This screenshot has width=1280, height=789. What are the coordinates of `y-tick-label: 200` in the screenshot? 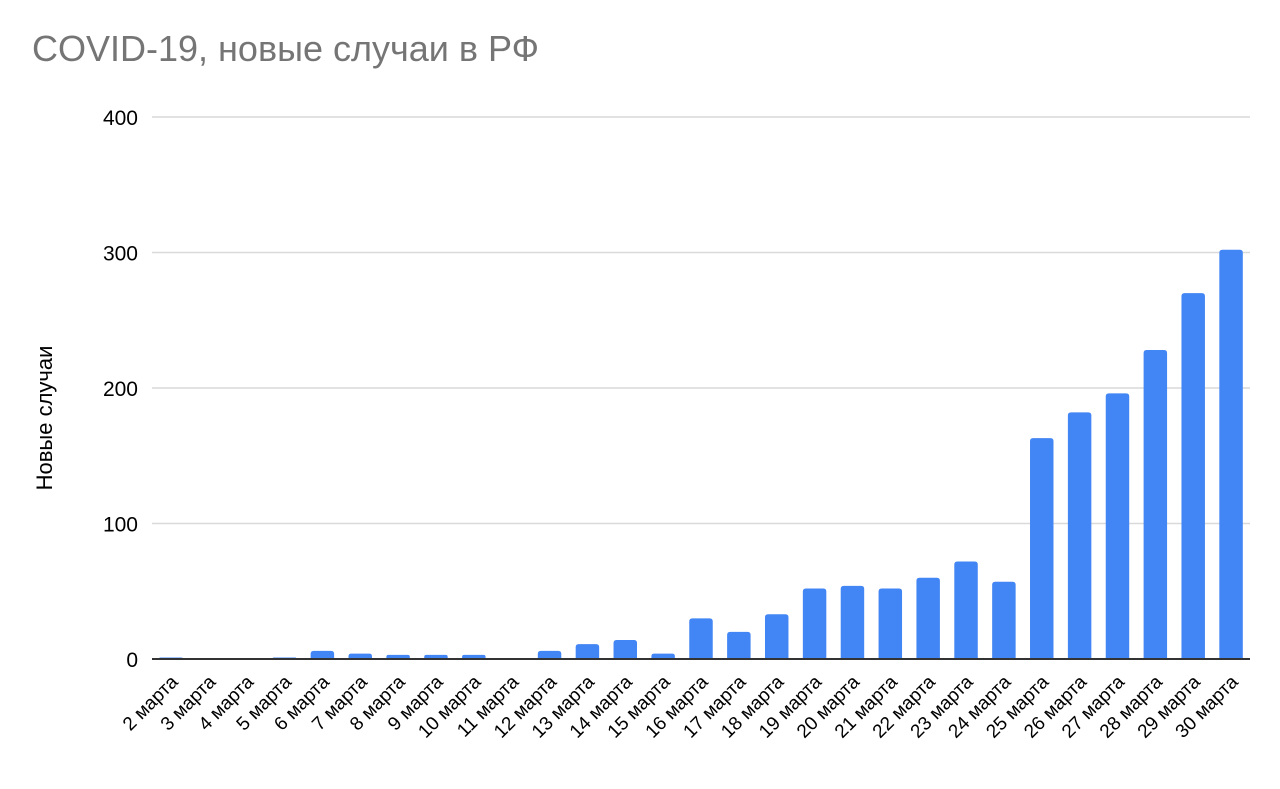 It's located at (120, 389).